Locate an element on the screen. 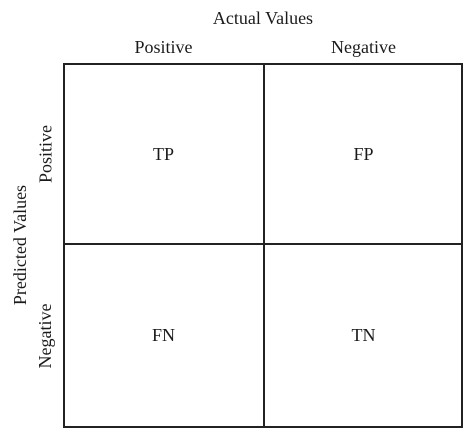 This screenshot has width=474, height=439. cell-false-positive: FP is located at coordinates (363, 154).